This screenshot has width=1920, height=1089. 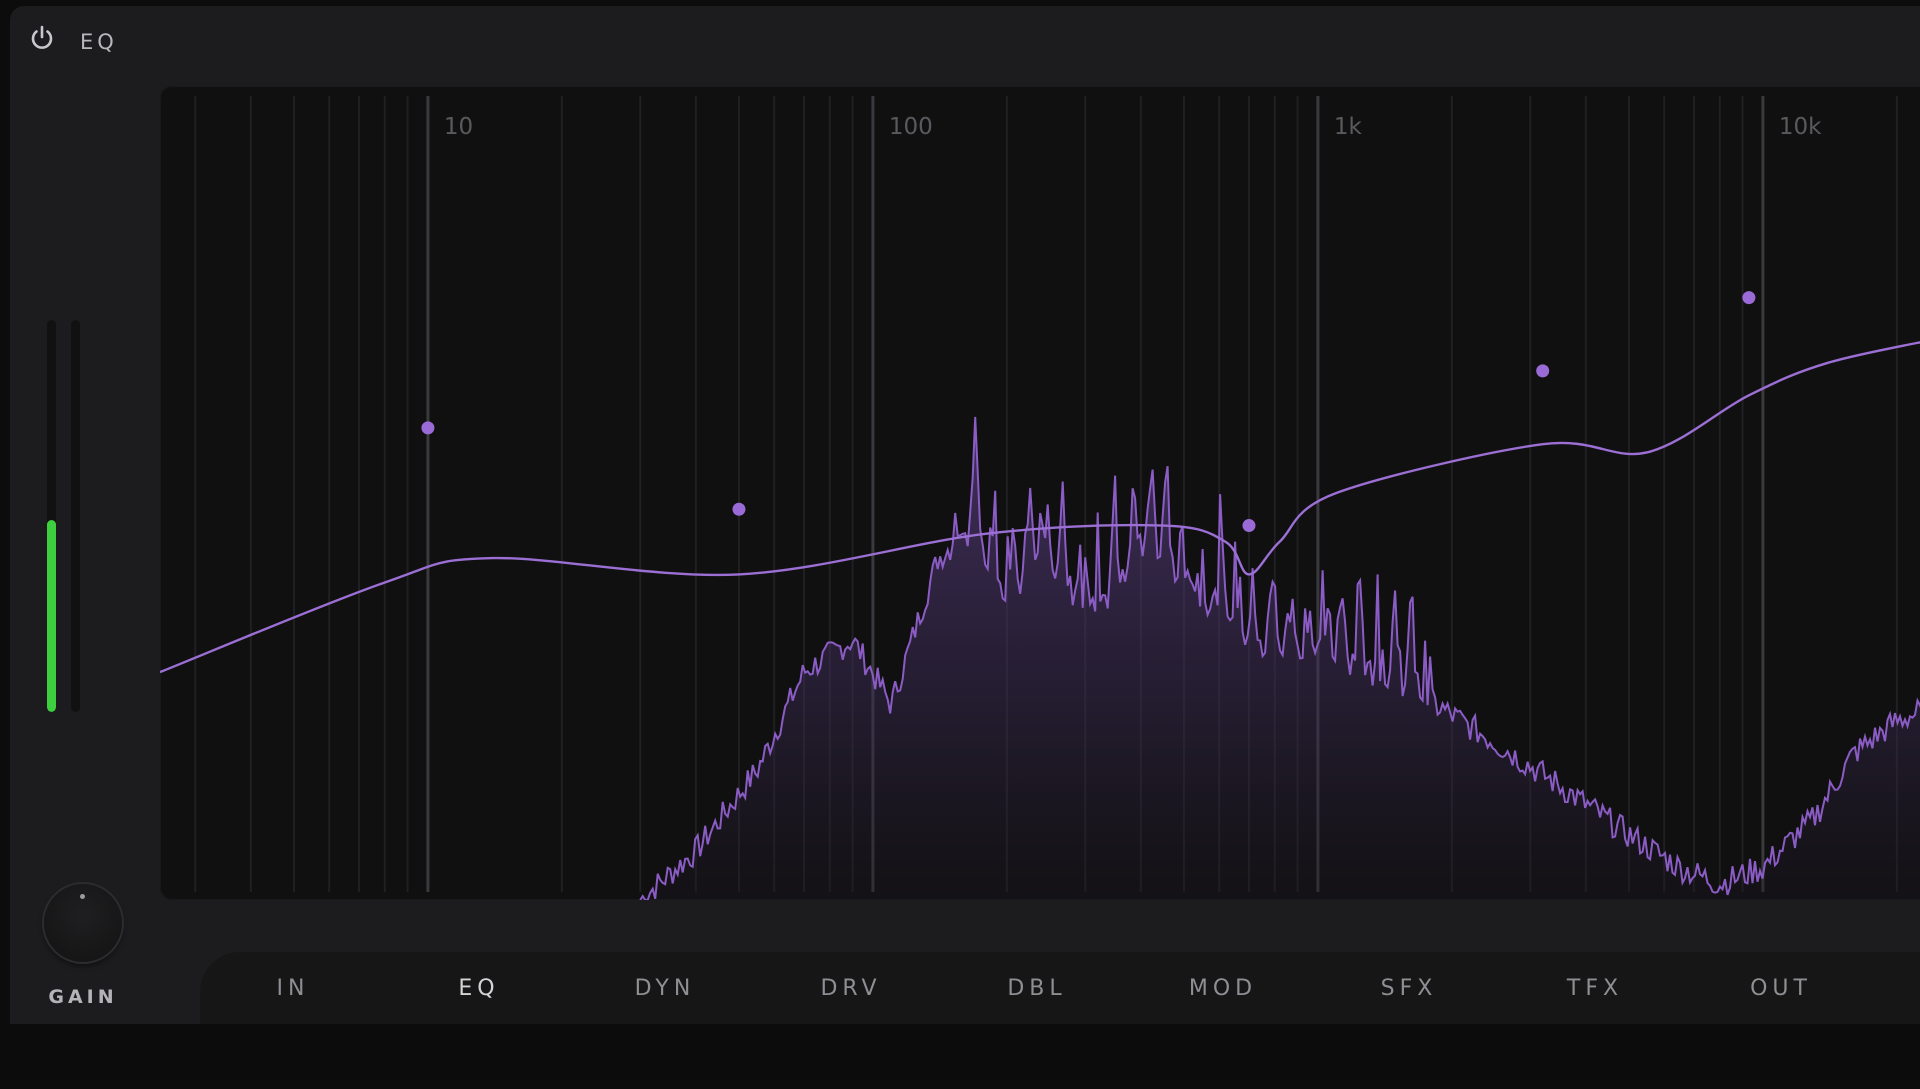 What do you see at coordinates (1037, 988) in the screenshot?
I see `tab-dbl: DBL` at bounding box center [1037, 988].